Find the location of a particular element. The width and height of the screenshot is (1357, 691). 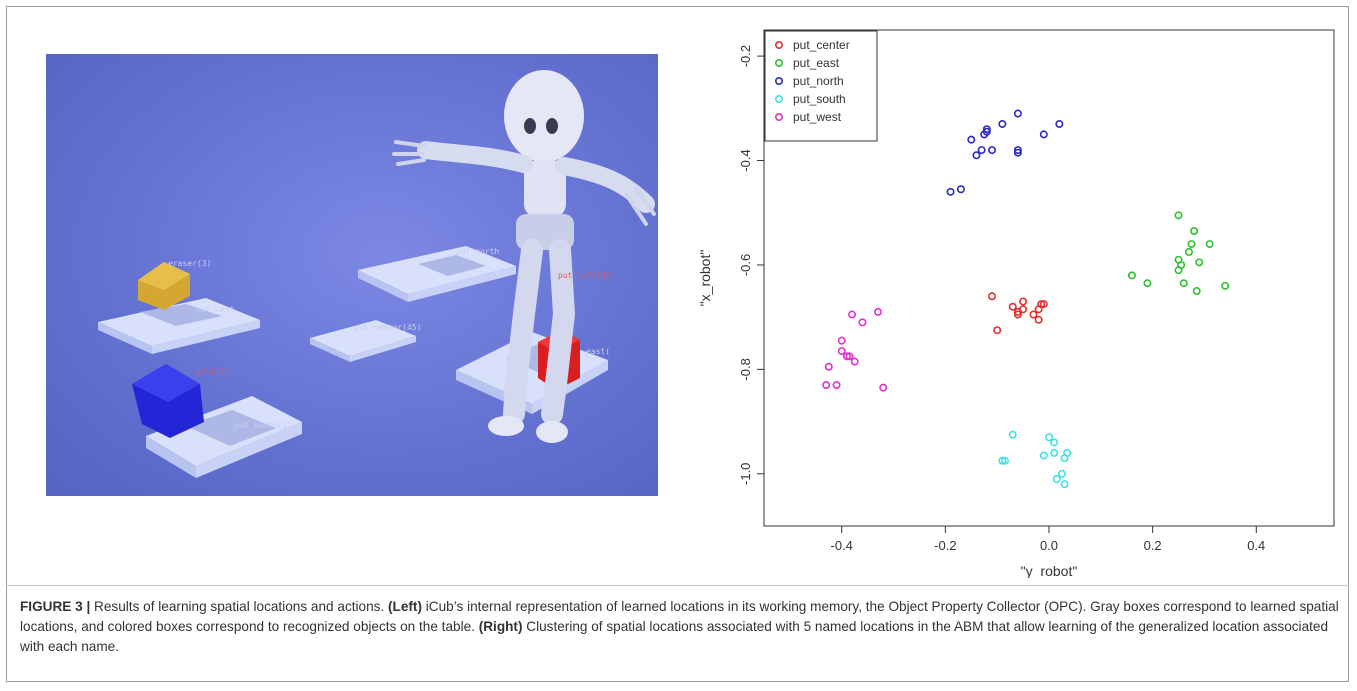

caption-label: FIGURE 3 | is located at coordinates (55, 606).